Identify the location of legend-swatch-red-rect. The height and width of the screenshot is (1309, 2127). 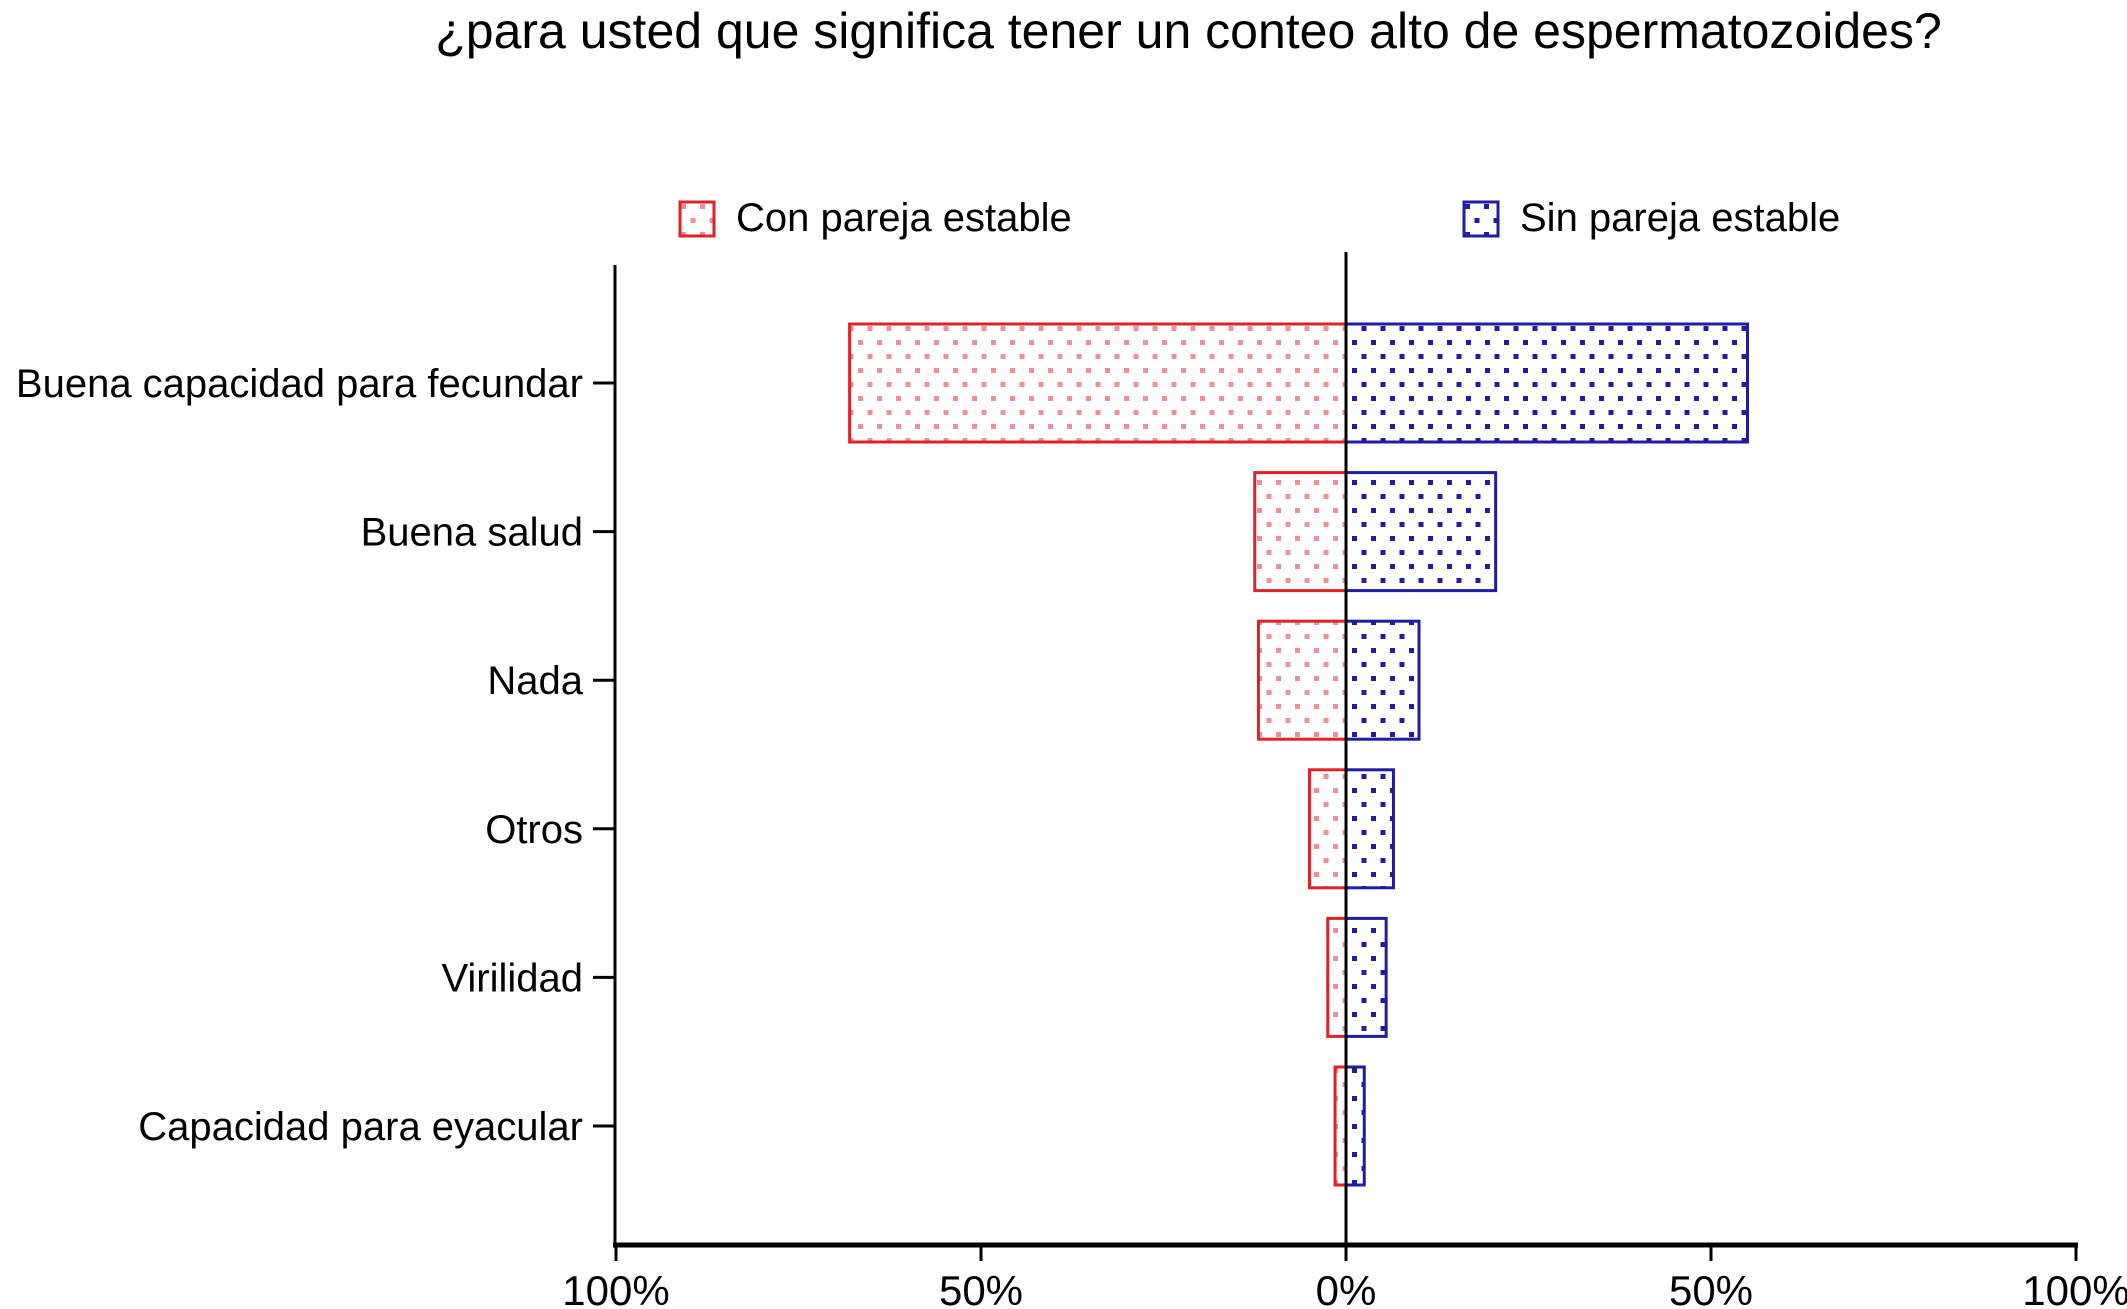
(697, 218).